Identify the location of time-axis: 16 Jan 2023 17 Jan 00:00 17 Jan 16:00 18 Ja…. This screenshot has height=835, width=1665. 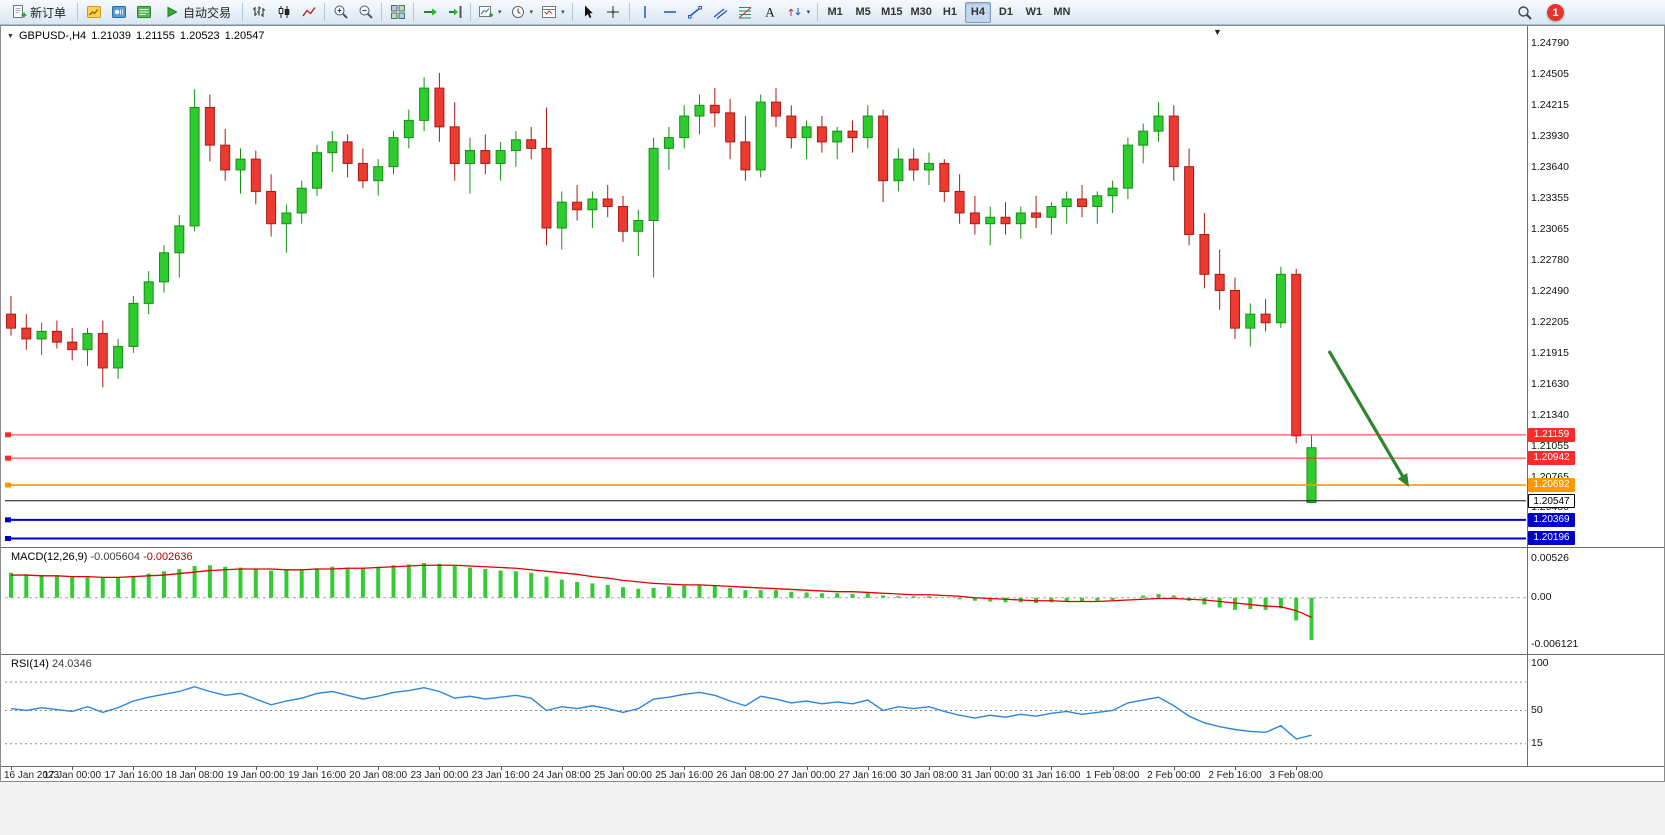
(764, 775).